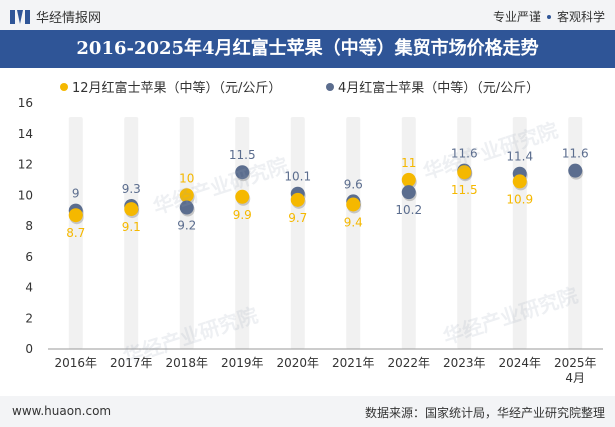  Describe the element at coordinates (29, 226) in the screenshot. I see `y-tick-label: 8` at that location.